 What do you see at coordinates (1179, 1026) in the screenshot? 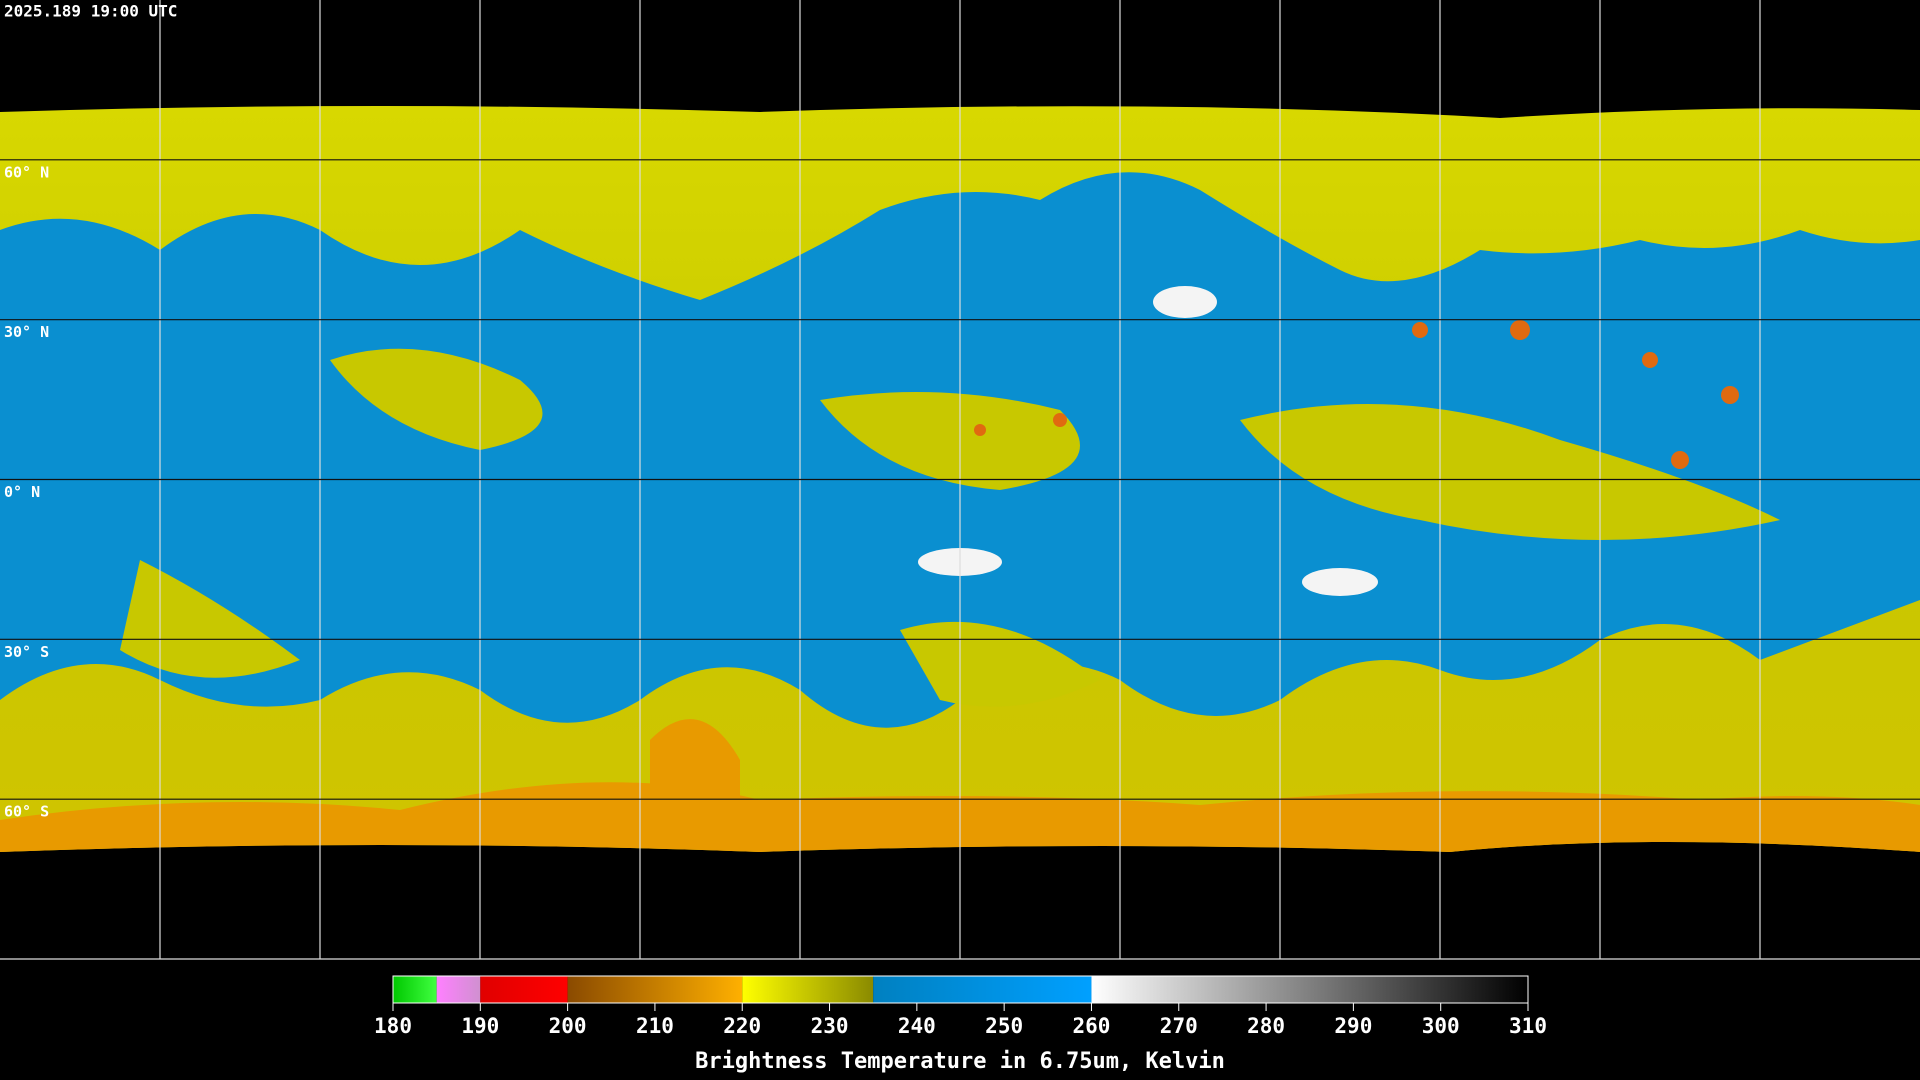
I see `colorbar-tick-label: 270` at bounding box center [1179, 1026].